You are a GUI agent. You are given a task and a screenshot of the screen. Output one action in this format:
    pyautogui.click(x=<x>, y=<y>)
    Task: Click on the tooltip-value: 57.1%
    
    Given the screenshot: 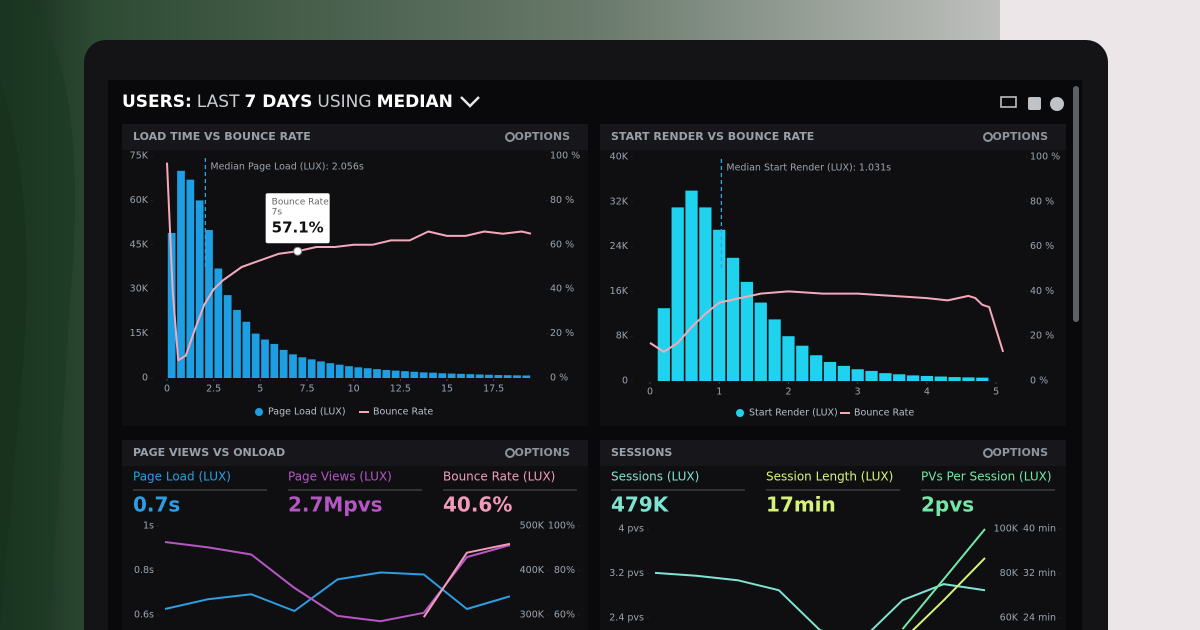 What is the action you would take?
    pyautogui.click(x=298, y=228)
    